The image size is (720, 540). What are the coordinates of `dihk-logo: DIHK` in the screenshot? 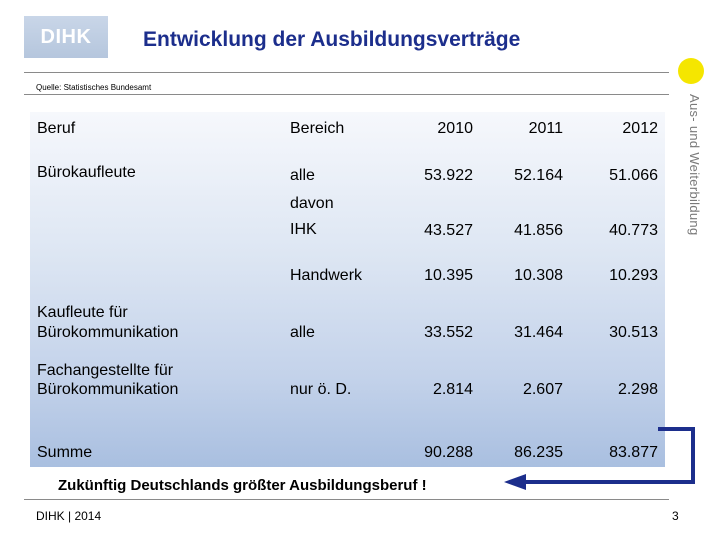 It's located at (66, 37).